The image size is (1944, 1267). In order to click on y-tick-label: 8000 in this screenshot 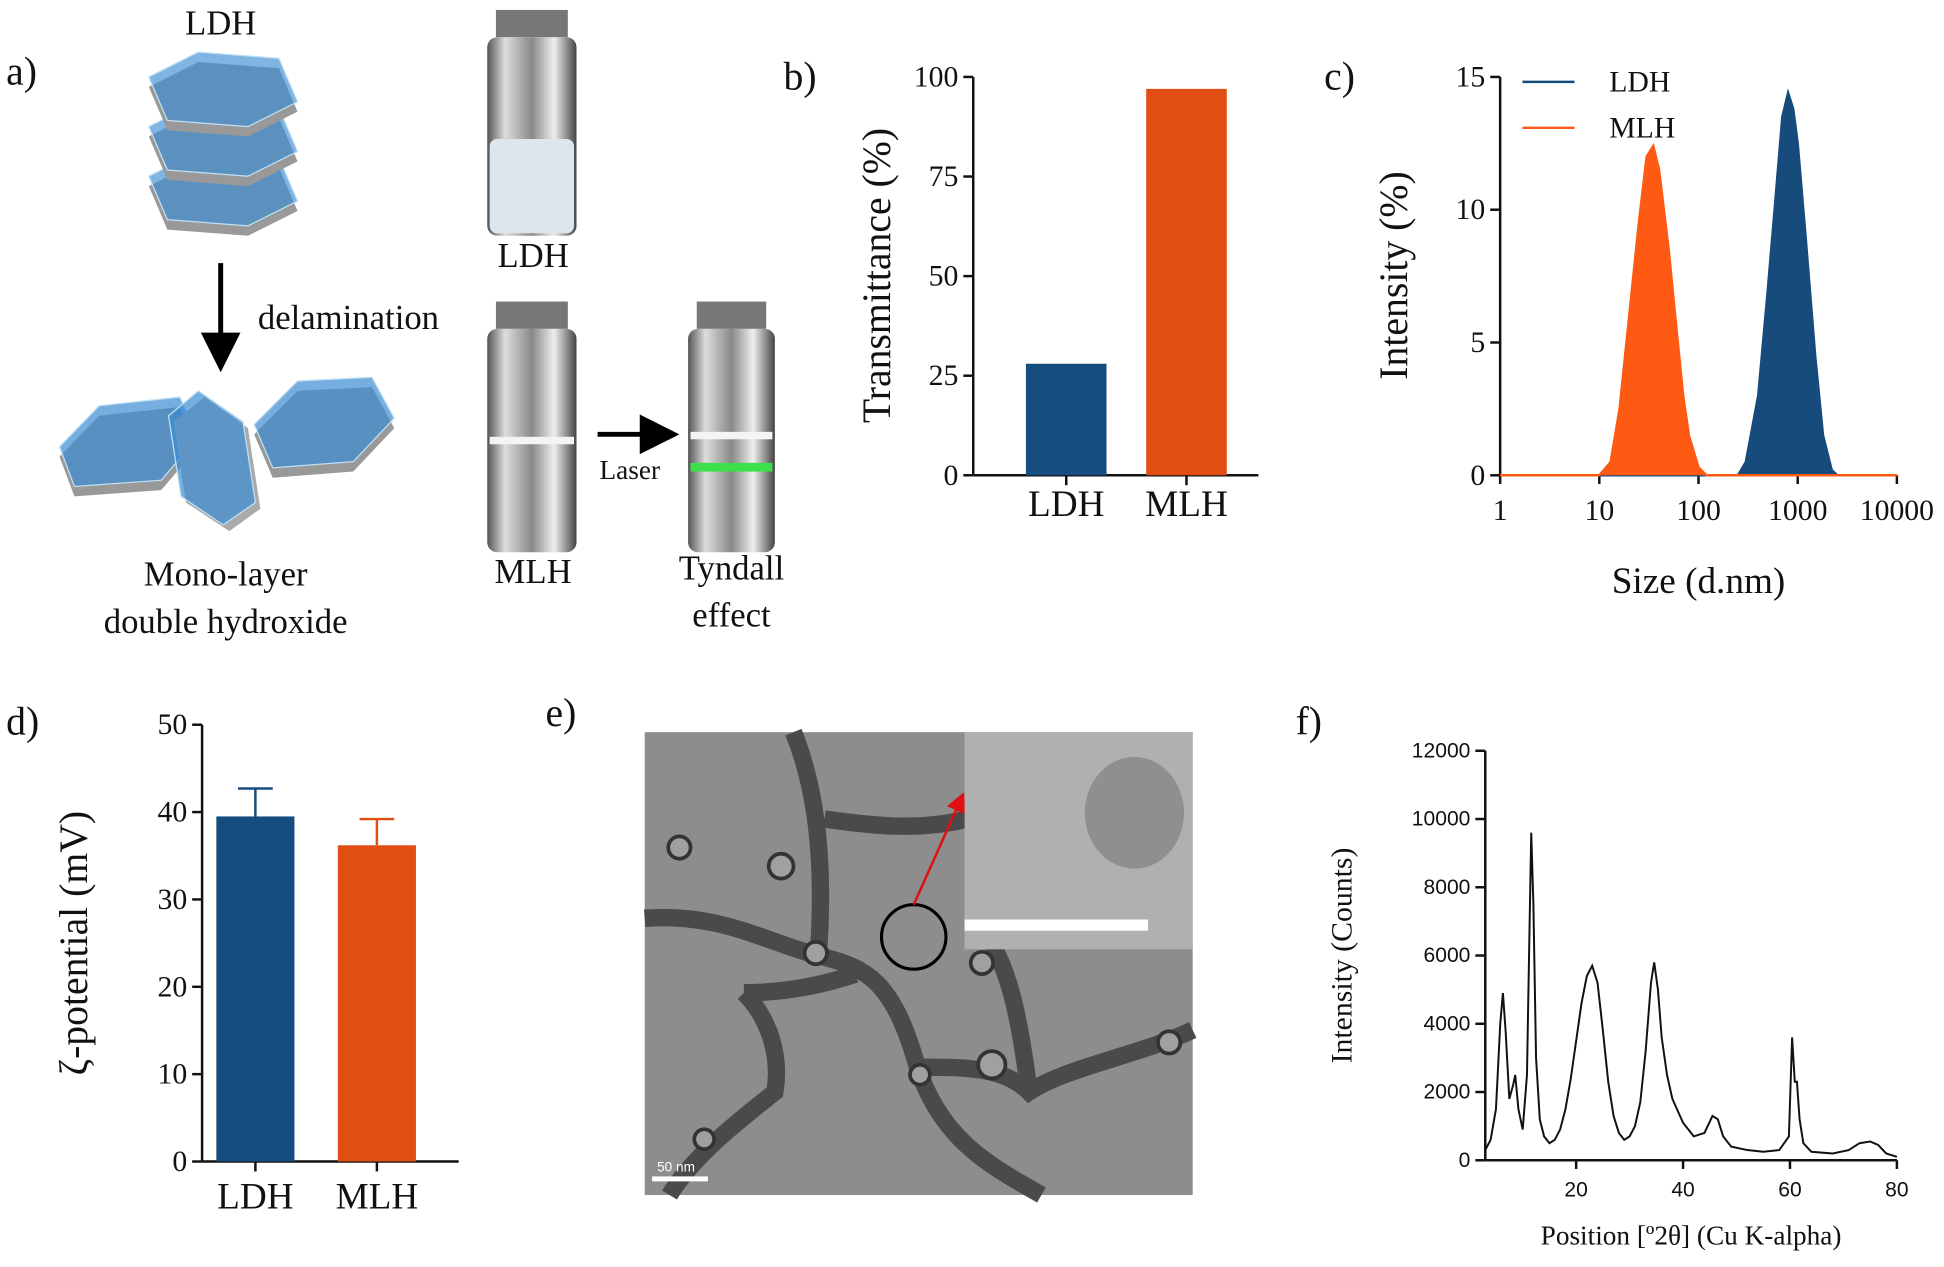, I will do `click(1447, 887)`.